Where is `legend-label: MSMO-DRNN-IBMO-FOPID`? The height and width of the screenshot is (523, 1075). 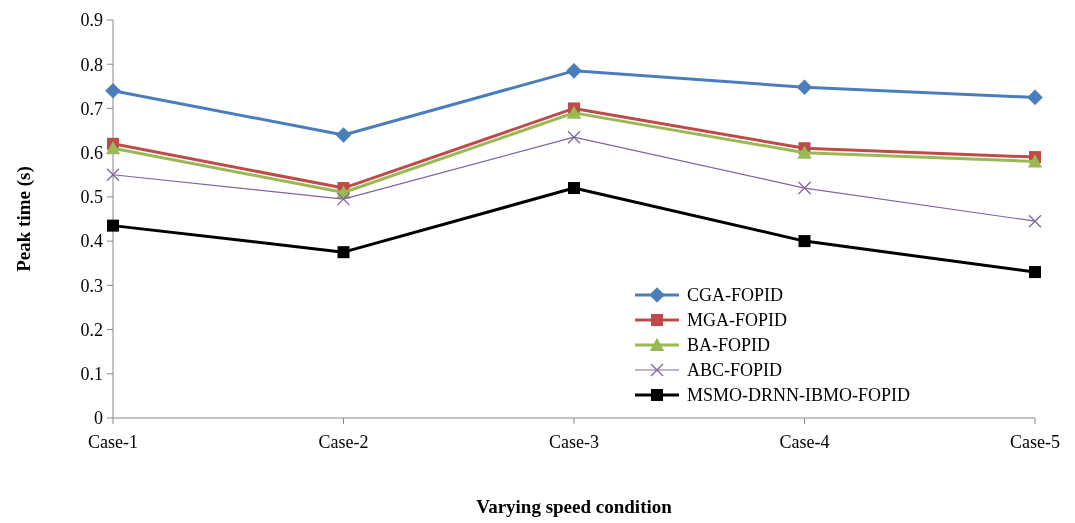
legend-label: MSMO-DRNN-IBMO-FOPID is located at coordinates (799, 395).